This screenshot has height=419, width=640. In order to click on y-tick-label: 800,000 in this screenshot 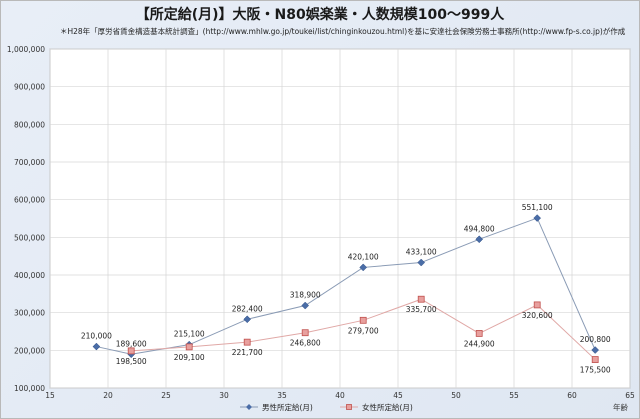, I will do `click(29, 124)`.